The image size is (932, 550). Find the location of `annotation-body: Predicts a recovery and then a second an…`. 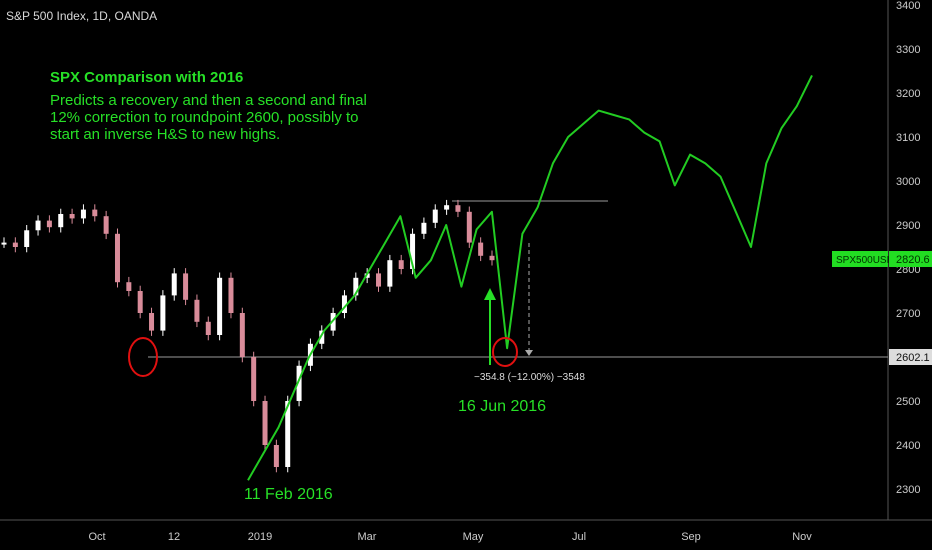

annotation-body: Predicts a recovery and then a second an… is located at coordinates (208, 117).